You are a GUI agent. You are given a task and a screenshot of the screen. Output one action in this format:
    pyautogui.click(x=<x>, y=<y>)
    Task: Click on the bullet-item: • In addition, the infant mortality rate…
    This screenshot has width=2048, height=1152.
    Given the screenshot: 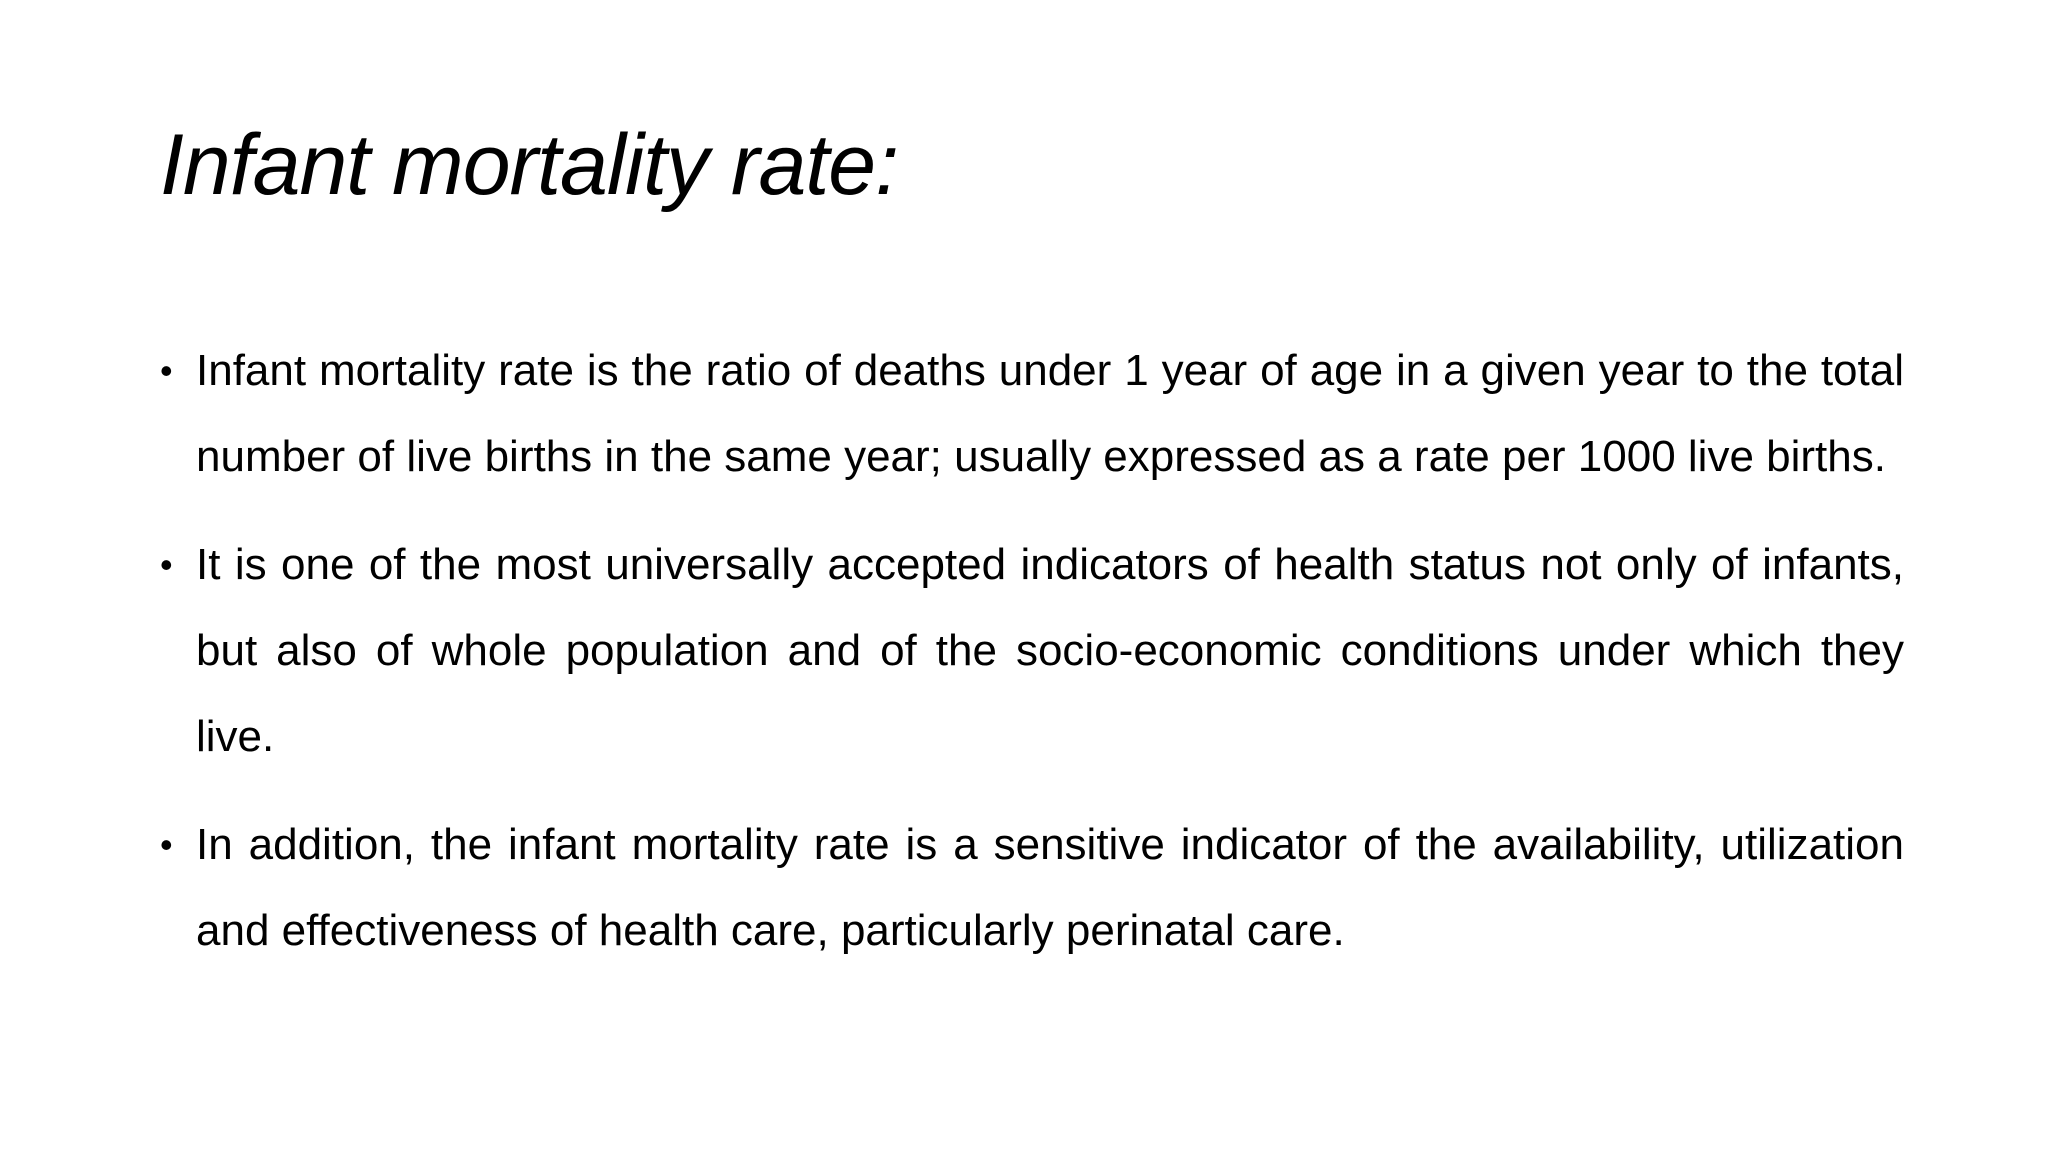 What is the action you would take?
    pyautogui.click(x=1032, y=888)
    